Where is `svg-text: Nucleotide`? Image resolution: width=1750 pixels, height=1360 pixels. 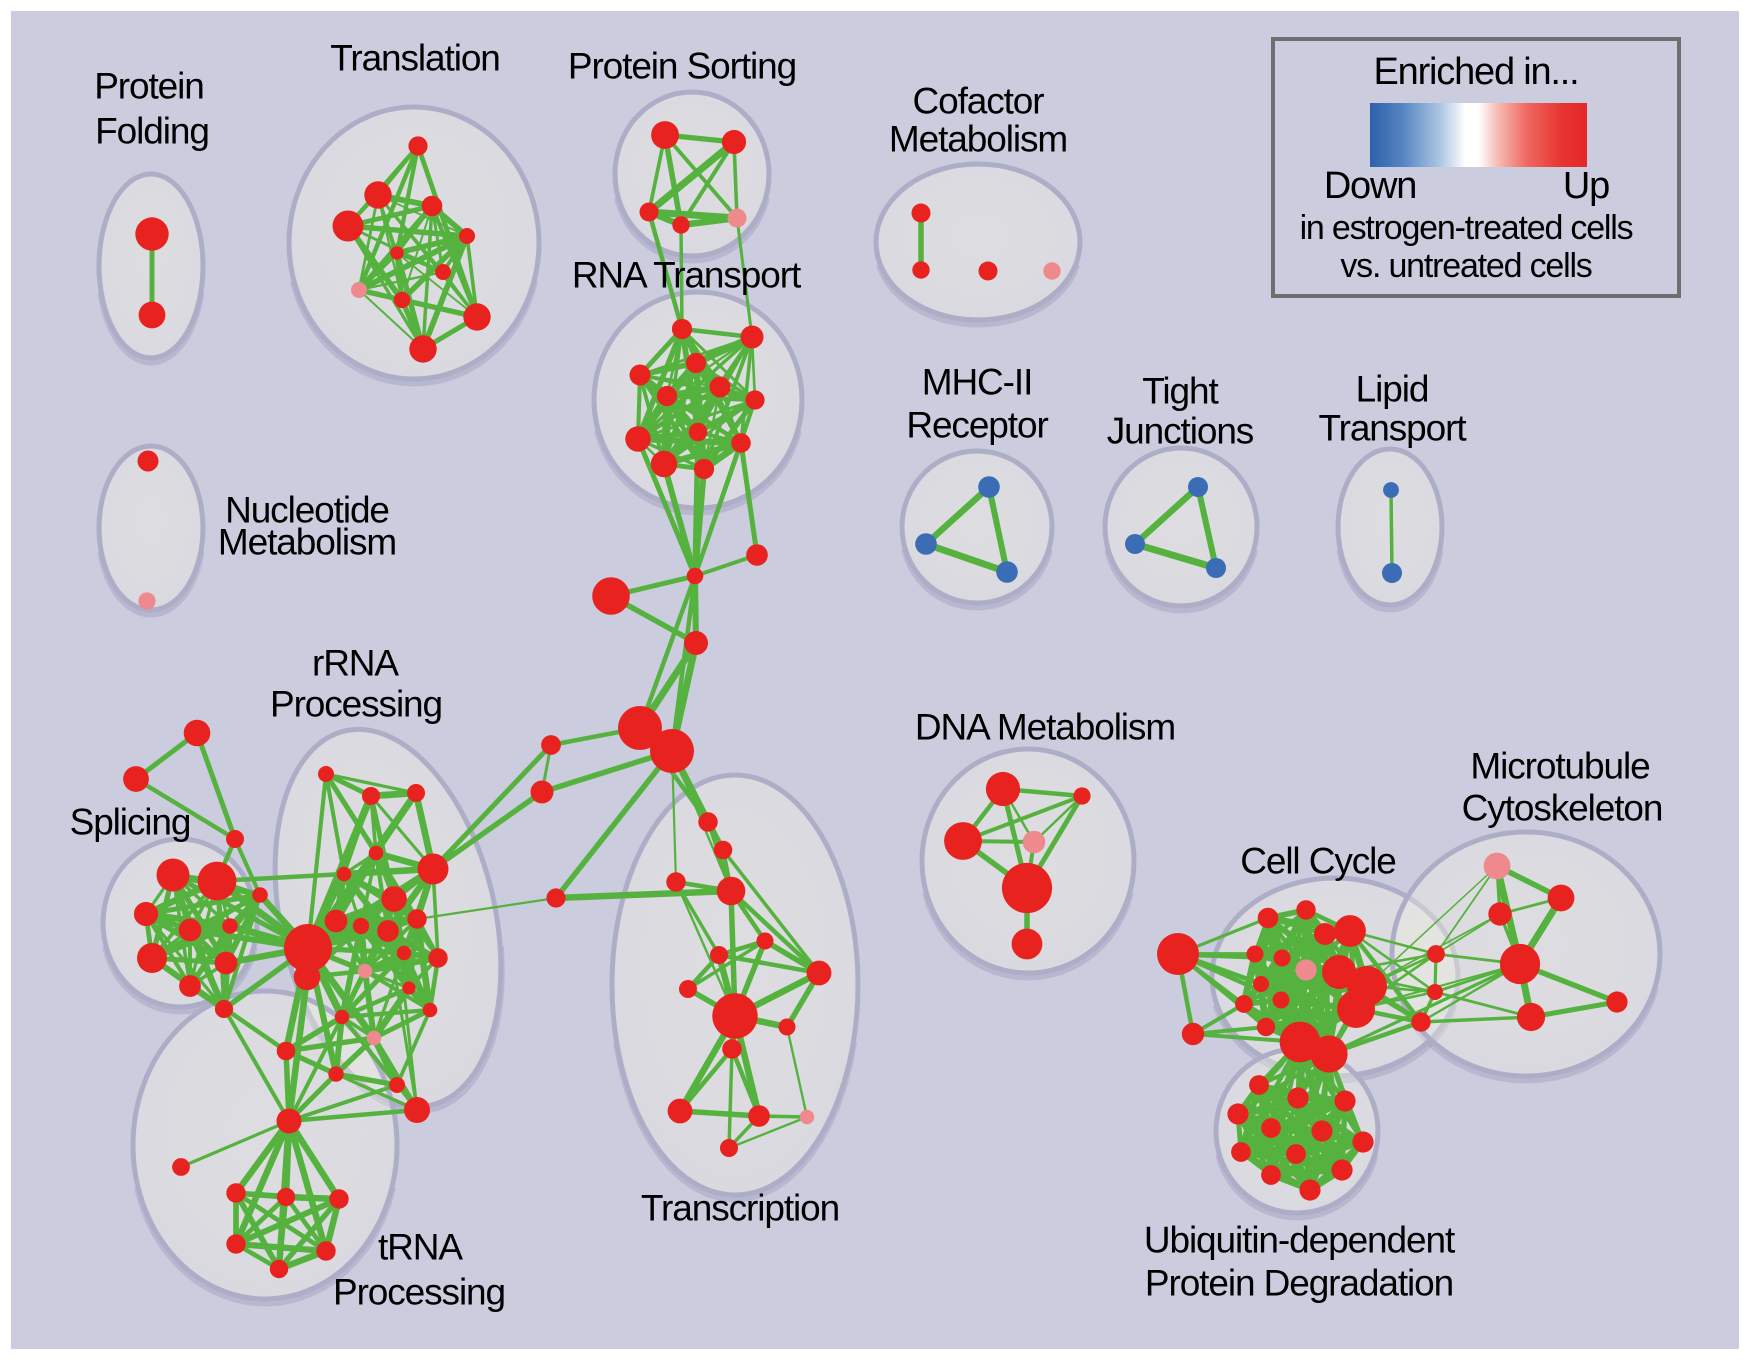
svg-text: Nucleotide is located at coordinates (307, 510).